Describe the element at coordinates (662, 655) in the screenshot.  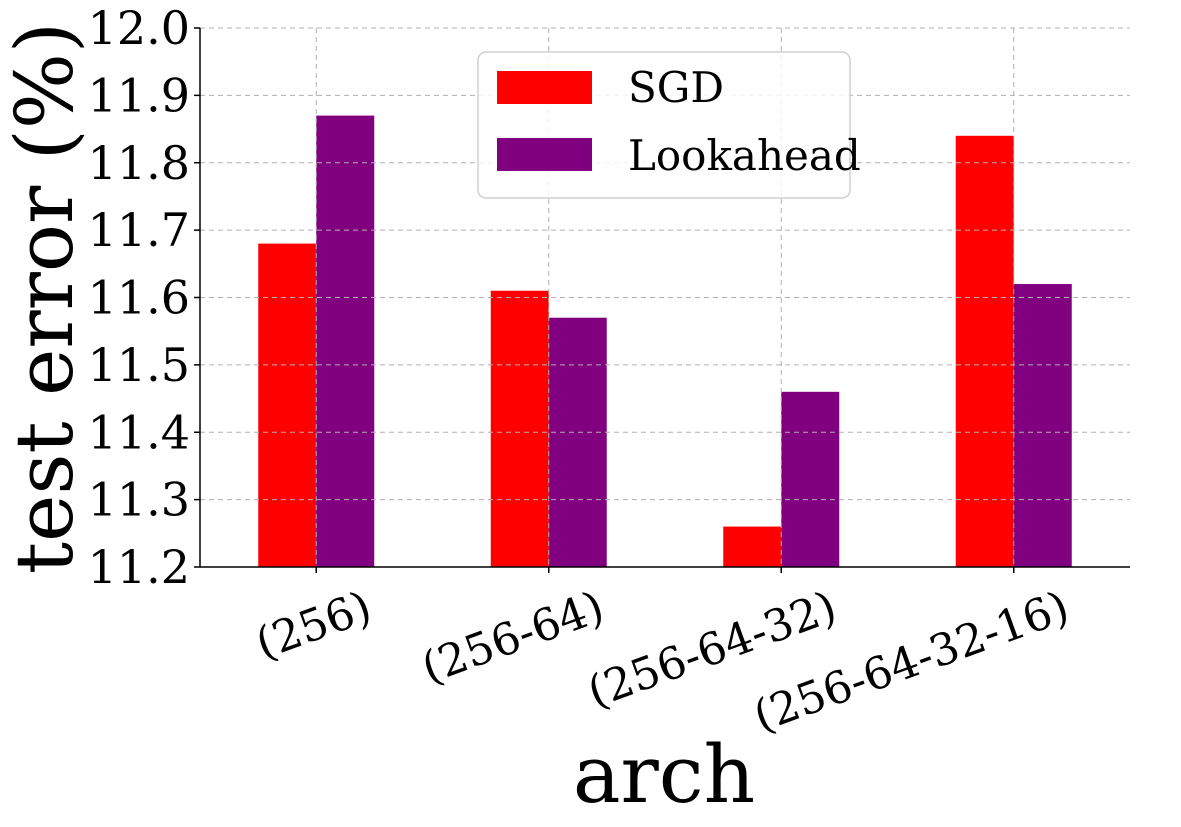
I see `x-tick-labels: (256) (256-64)(256-64-32)(256-64-32-16)` at that location.